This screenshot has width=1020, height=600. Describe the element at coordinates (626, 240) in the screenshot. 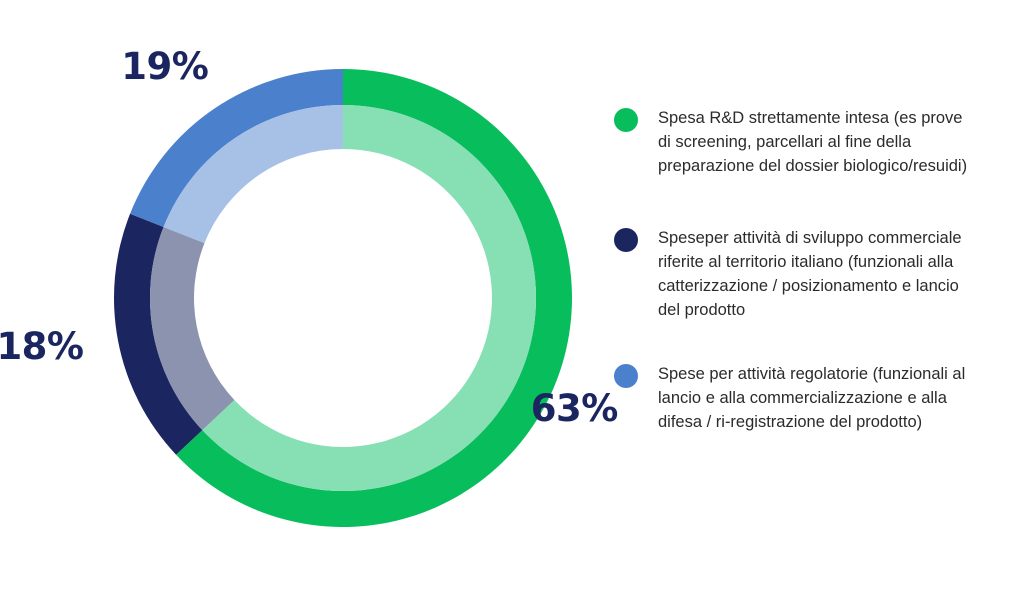

I see `legend-dot-navy` at that location.